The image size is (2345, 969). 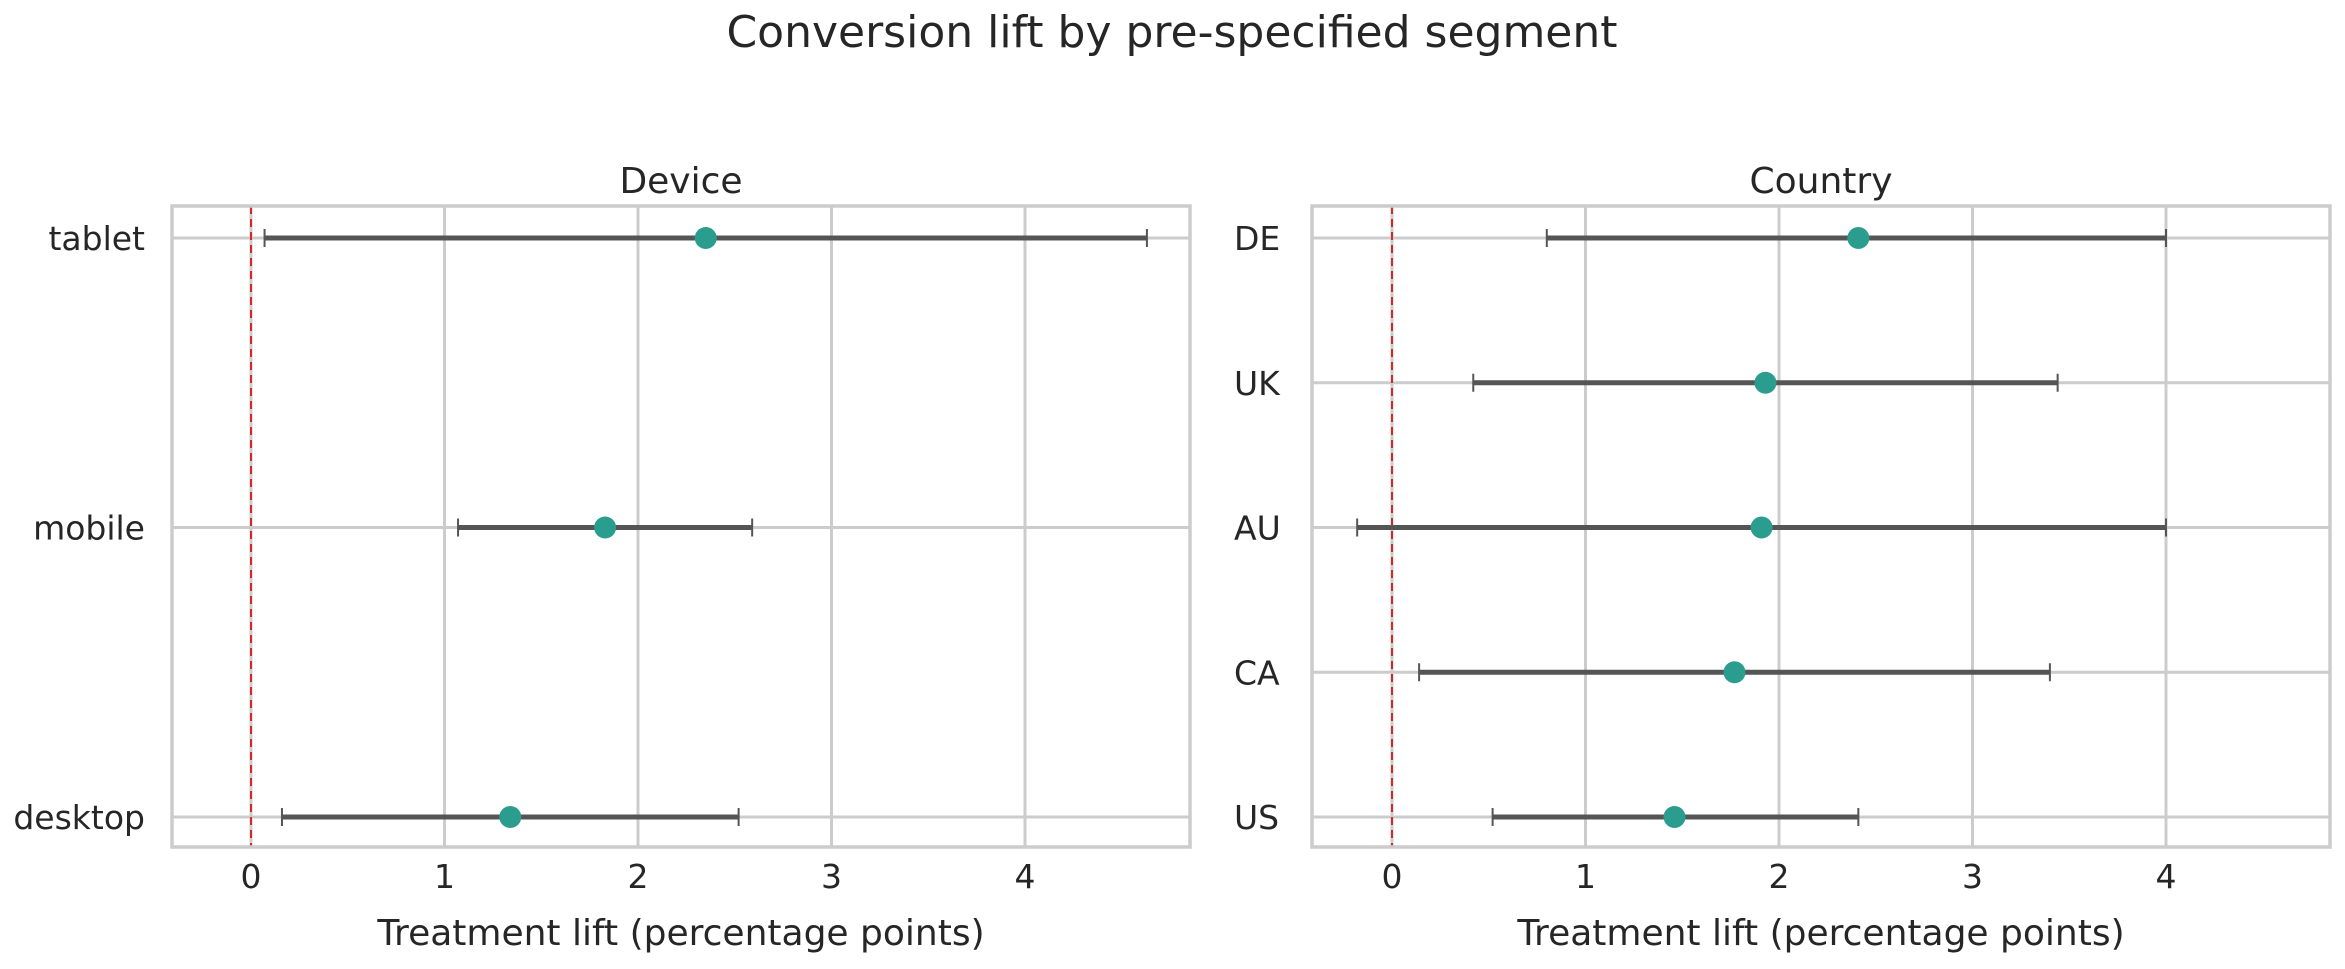 What do you see at coordinates (680, 181) in the screenshot?
I see `panel-title: Device` at bounding box center [680, 181].